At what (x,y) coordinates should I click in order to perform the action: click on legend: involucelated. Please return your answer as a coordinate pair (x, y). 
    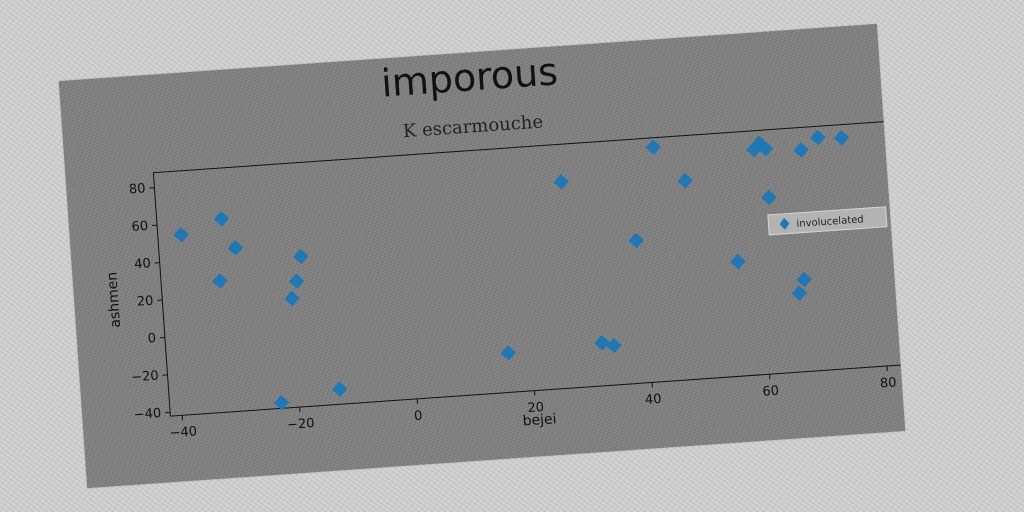
    Looking at the image, I should click on (827, 221).